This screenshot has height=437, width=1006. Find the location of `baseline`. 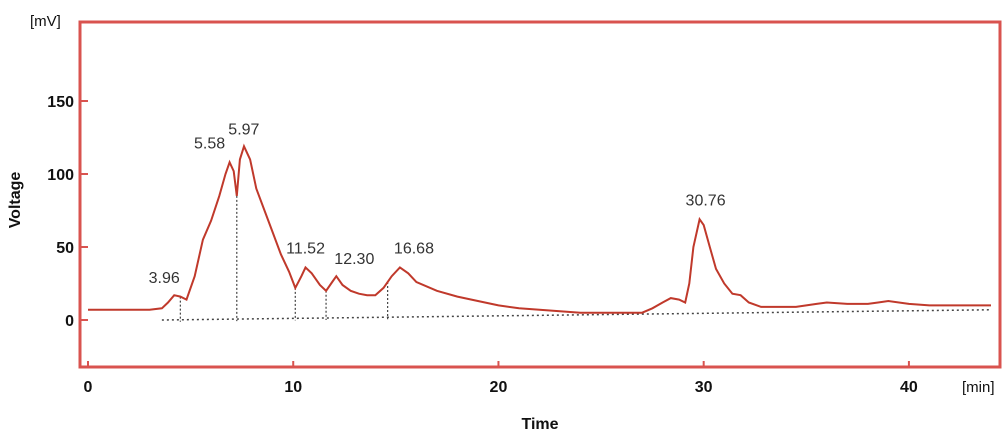

baseline is located at coordinates (576, 315).